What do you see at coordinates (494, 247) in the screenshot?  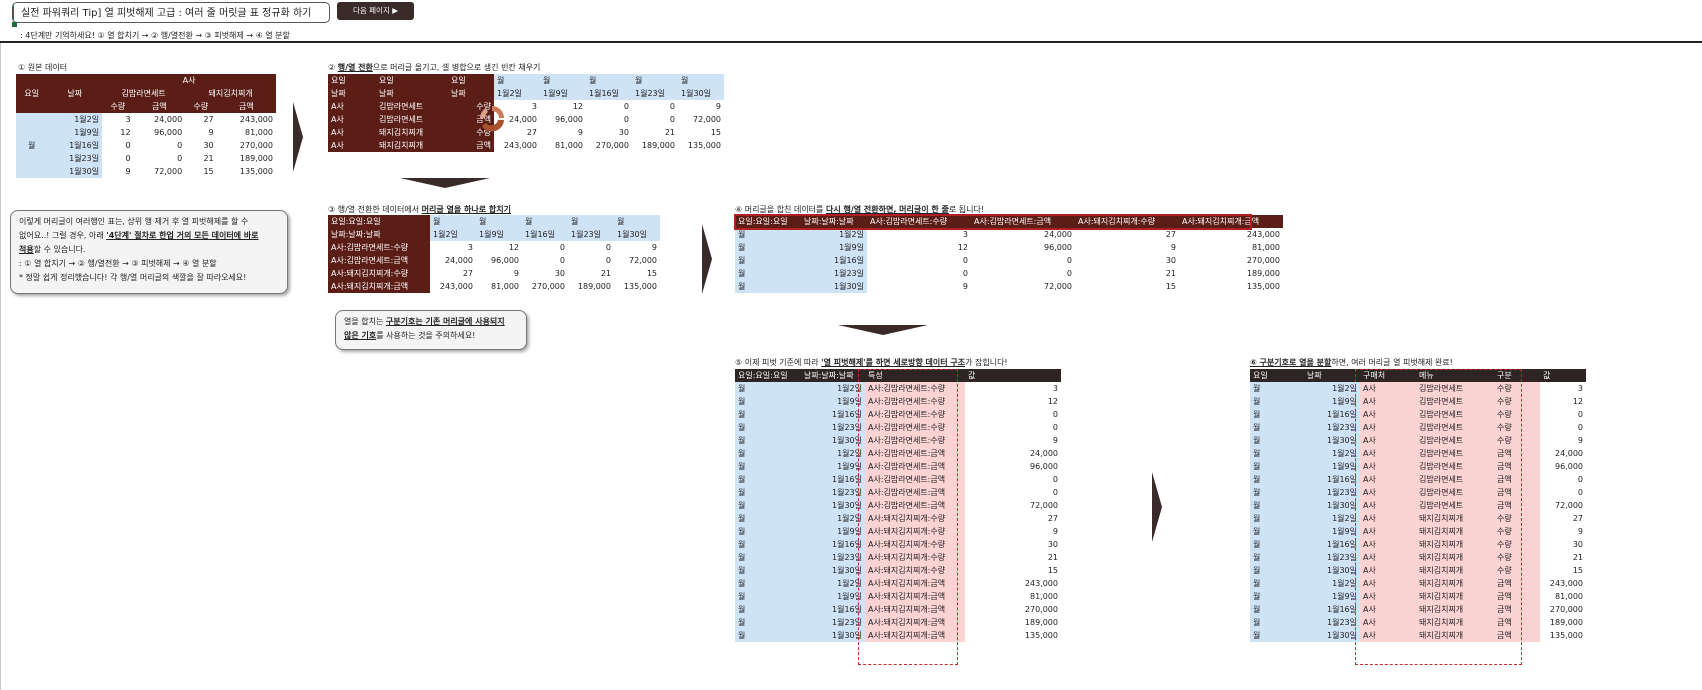 I see `table-row: A사:김밥라면세트:수량 3 12 0 0 9` at bounding box center [494, 247].